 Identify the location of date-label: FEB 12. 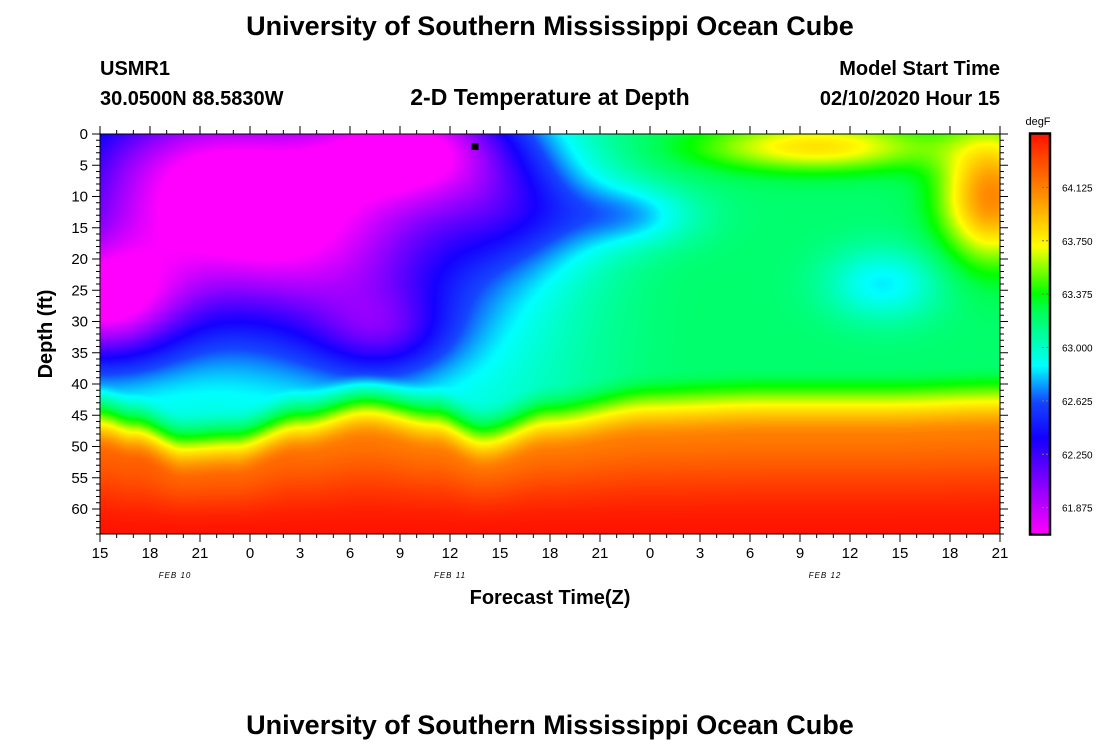
(825, 575).